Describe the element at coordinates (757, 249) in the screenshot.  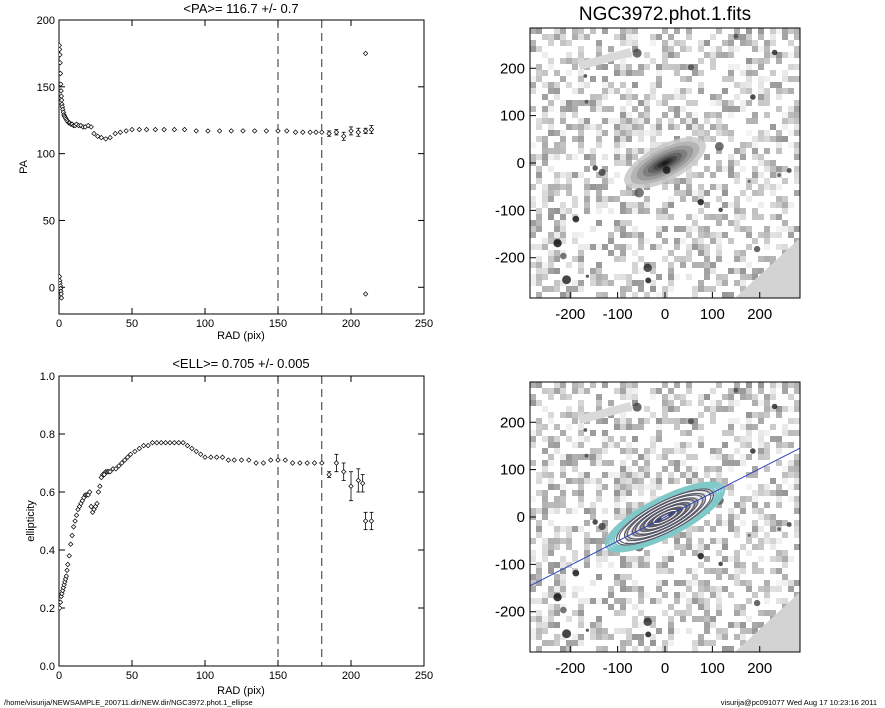
I see `fits-star` at that location.